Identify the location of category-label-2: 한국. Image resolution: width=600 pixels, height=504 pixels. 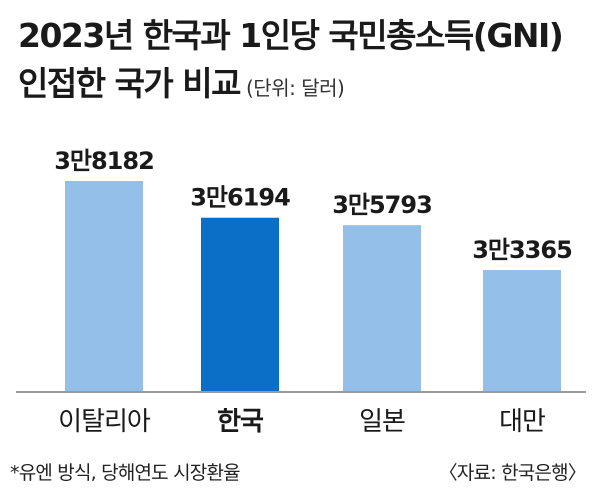
(240, 422).